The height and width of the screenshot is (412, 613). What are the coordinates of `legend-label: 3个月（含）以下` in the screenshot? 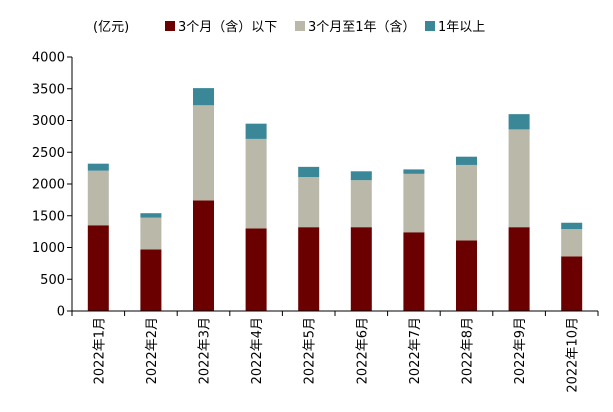 It's located at (227, 27).